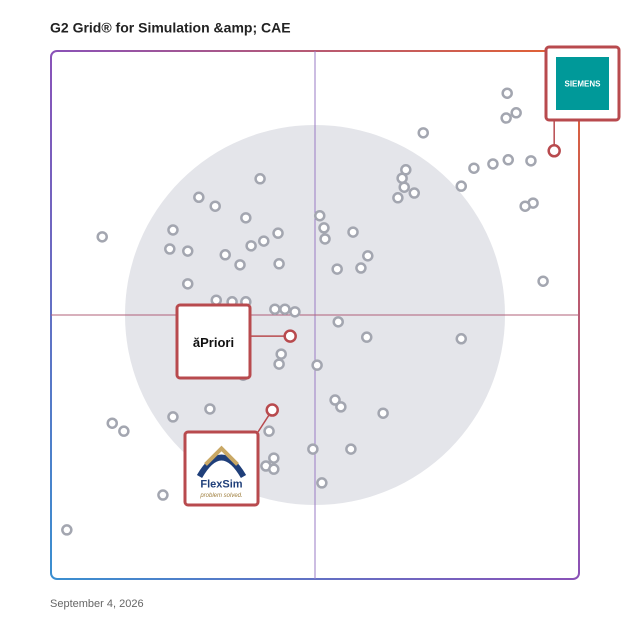 This screenshot has width=628, height=628. I want to click on logo-text: ăPriori, so click(213, 342).